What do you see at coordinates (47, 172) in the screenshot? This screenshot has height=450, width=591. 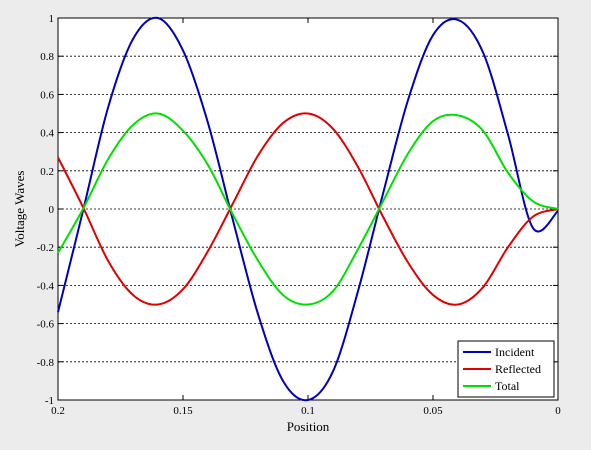 I see `y-tick-label: 0.2` at bounding box center [47, 172].